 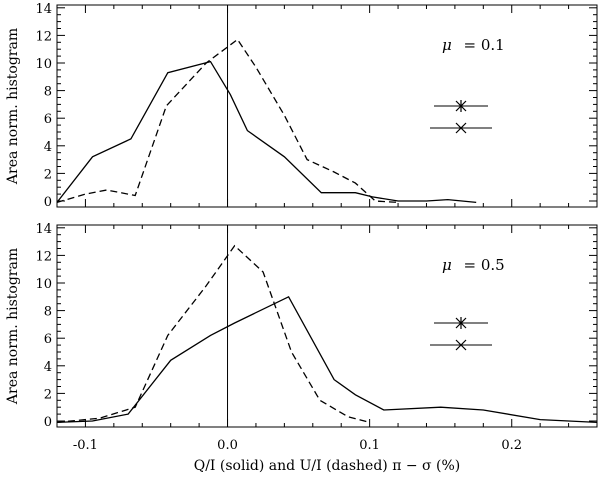 What do you see at coordinates (227, 445) in the screenshot?
I see `x-tick-label: 0.0` at bounding box center [227, 445].